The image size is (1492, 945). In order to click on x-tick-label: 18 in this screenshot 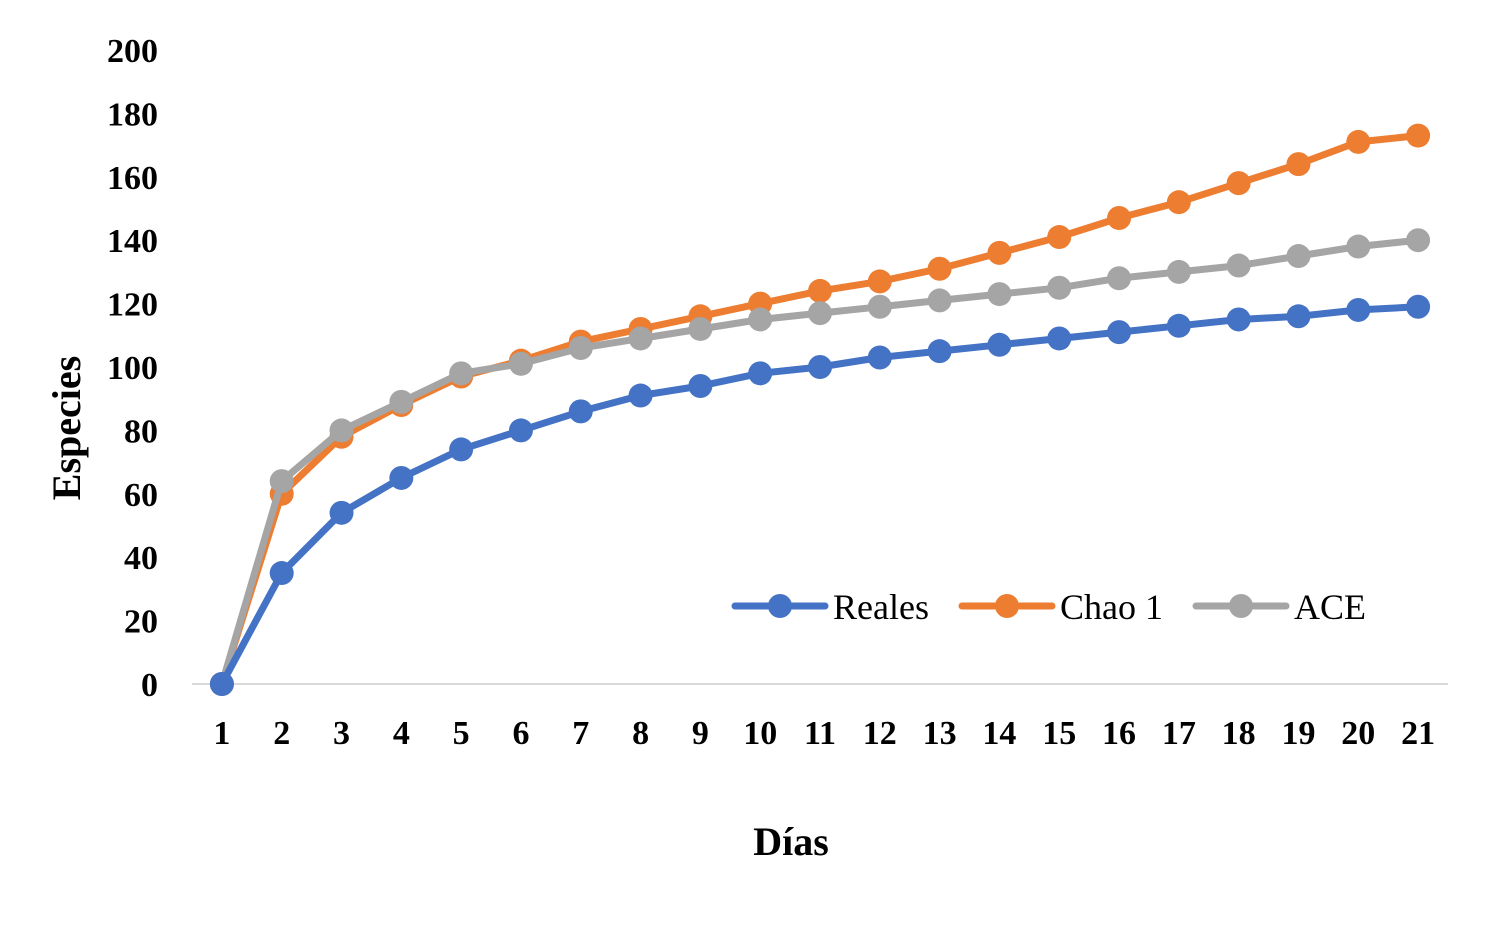, I will do `click(1239, 733)`.